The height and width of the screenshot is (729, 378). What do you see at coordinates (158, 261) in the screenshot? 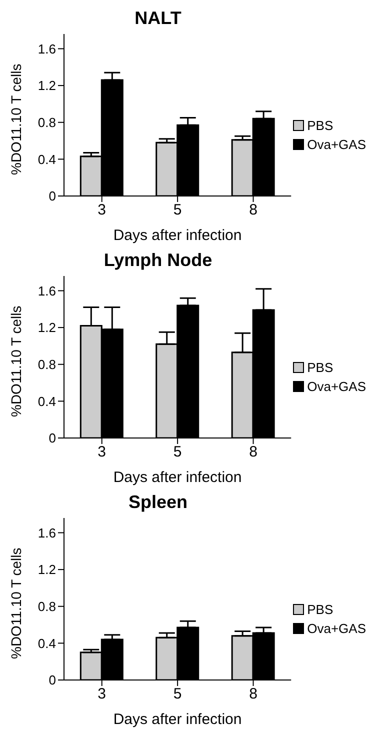
I see `chart-title: Lymph Node` at bounding box center [158, 261].